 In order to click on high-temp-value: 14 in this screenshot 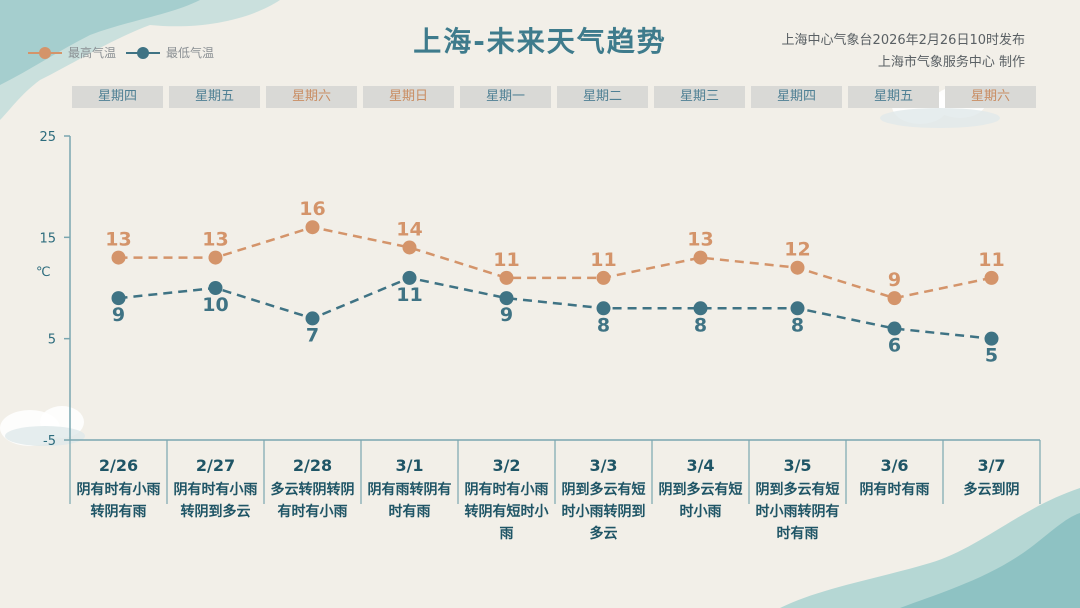, I will do `click(409, 229)`.